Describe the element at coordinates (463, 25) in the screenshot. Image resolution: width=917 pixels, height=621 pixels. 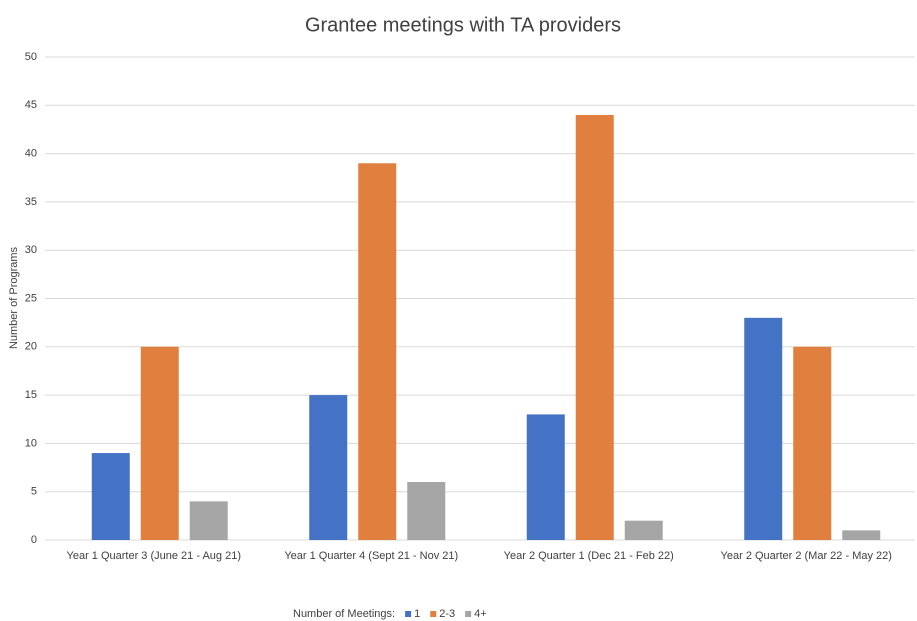
I see `chart-title: Grantee meetings with TA providers` at that location.